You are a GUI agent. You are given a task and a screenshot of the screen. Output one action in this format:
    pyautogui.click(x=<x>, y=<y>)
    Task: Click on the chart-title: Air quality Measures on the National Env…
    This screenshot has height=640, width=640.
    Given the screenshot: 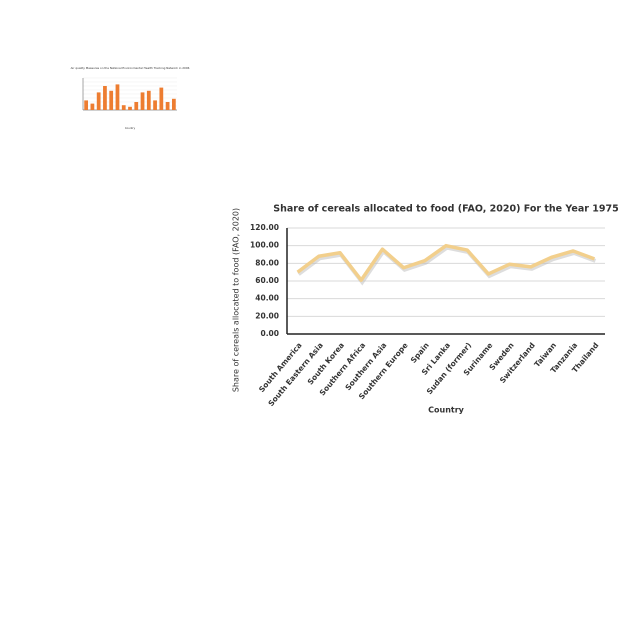 What is the action you would take?
    pyautogui.click(x=130, y=68)
    